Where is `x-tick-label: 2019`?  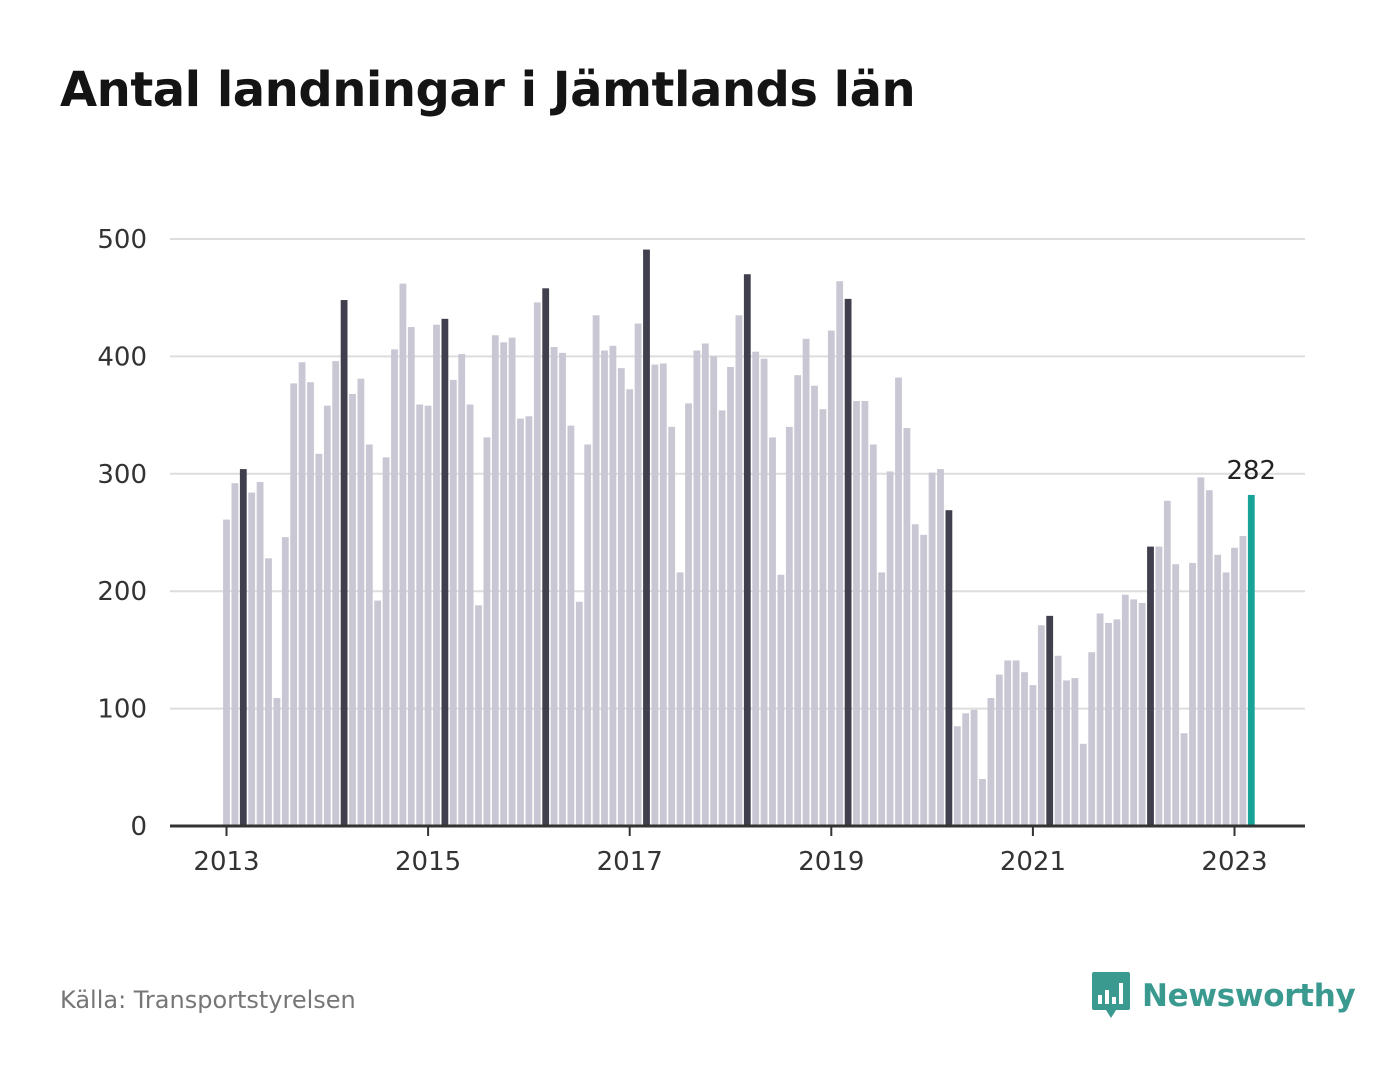
x-tick-label: 2019 is located at coordinates (831, 862).